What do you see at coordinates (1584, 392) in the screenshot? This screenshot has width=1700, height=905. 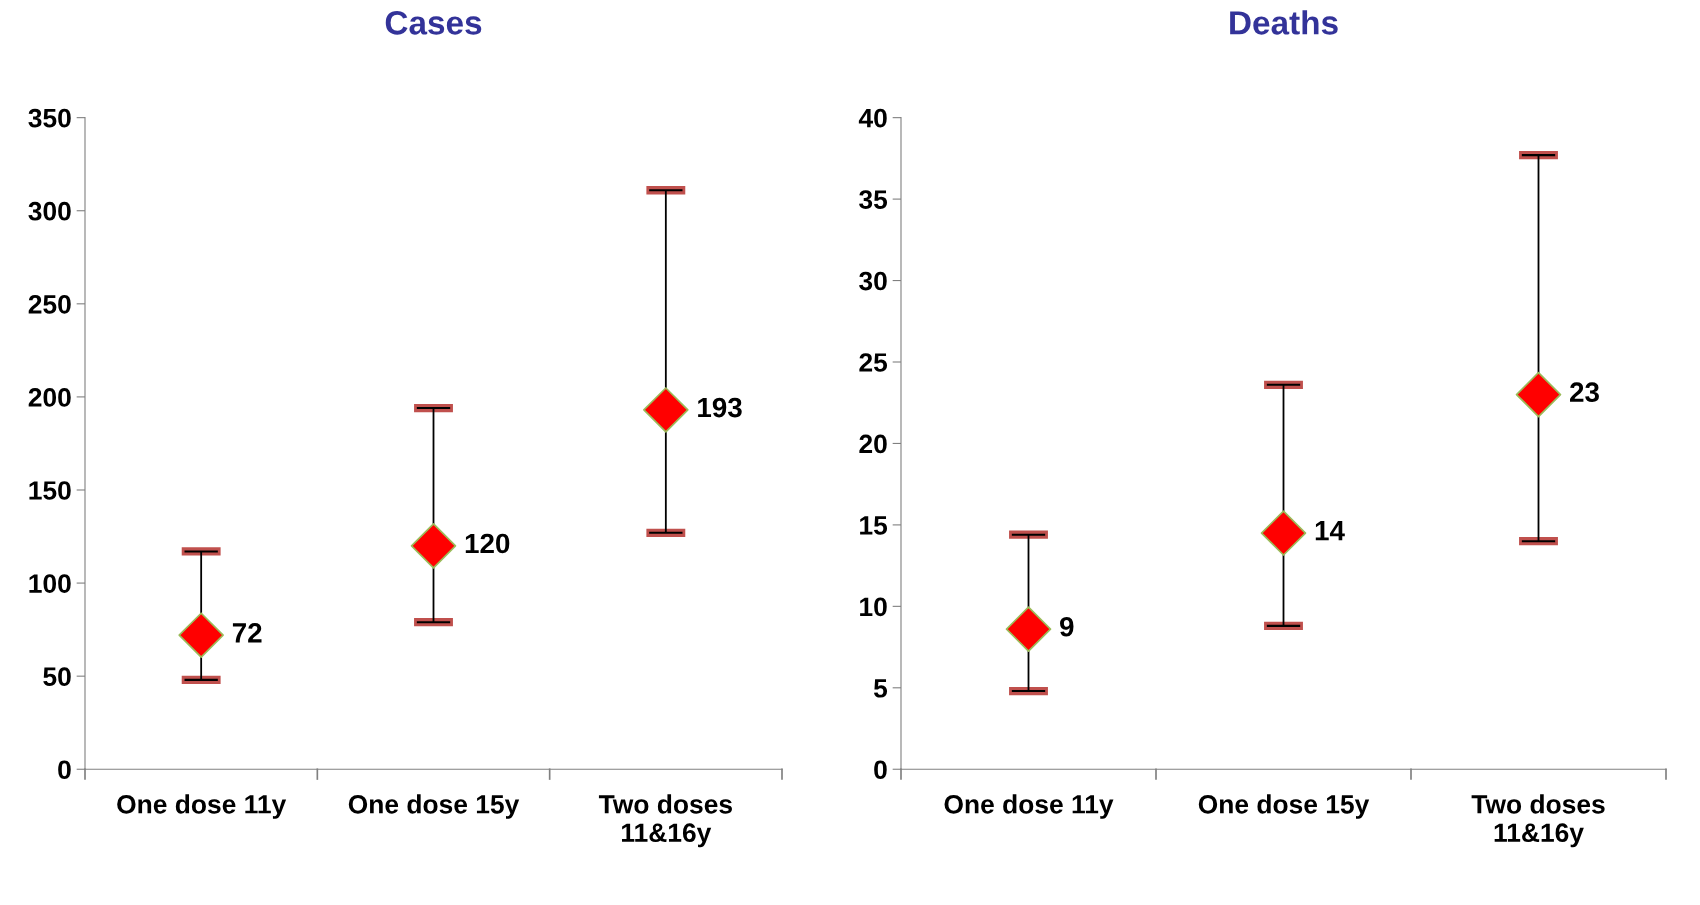 I see `data-label: 23` at bounding box center [1584, 392].